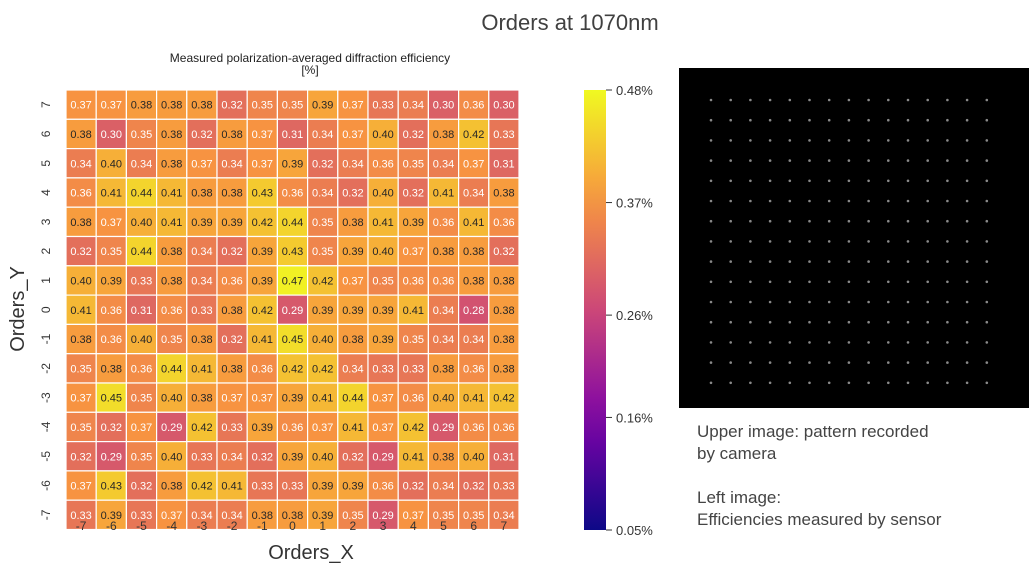  Describe the element at coordinates (292, 526) in the screenshot. I see `x-tick-label: 0` at that location.